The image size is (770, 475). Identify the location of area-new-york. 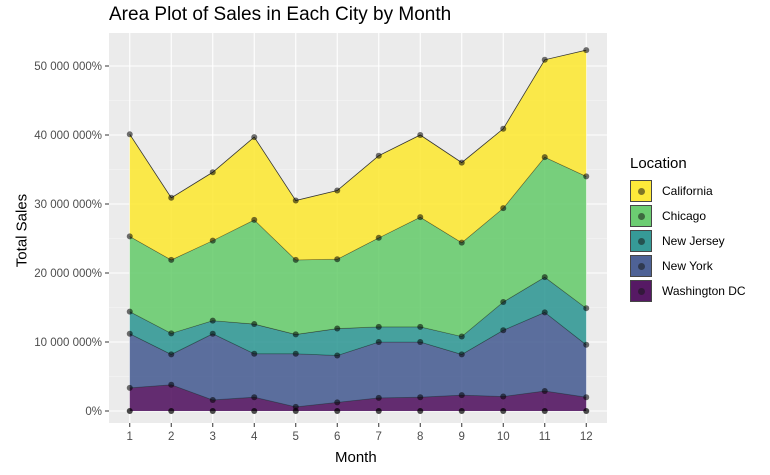
(358, 359).